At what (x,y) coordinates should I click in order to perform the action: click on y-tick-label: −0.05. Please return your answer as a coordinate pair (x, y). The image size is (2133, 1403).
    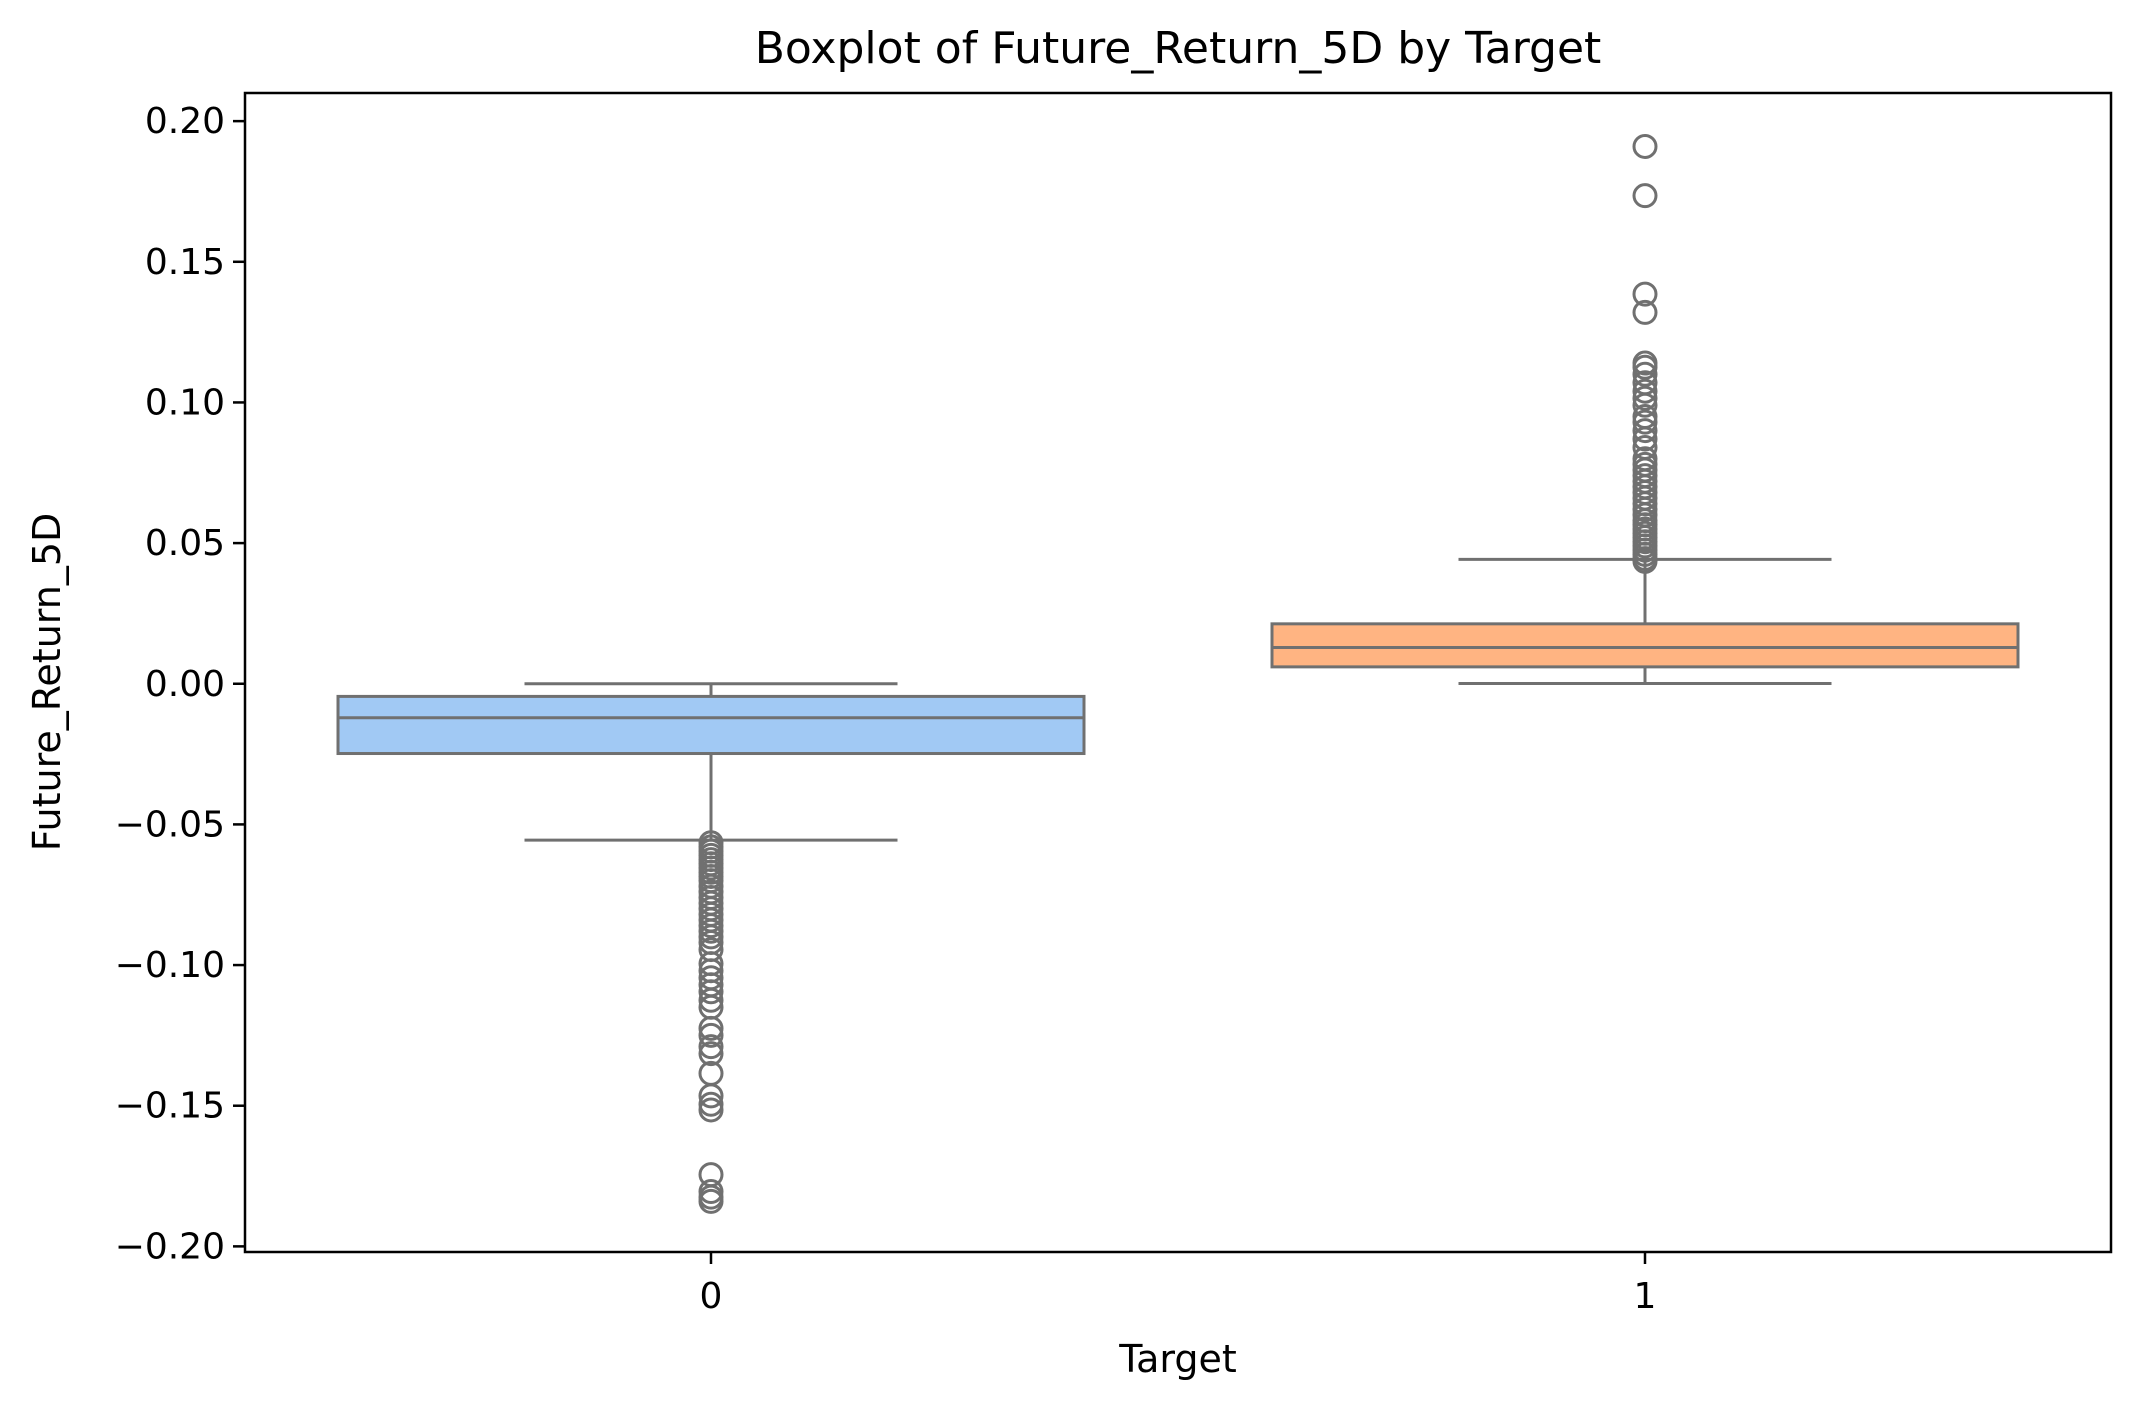
    Looking at the image, I should click on (170, 824).